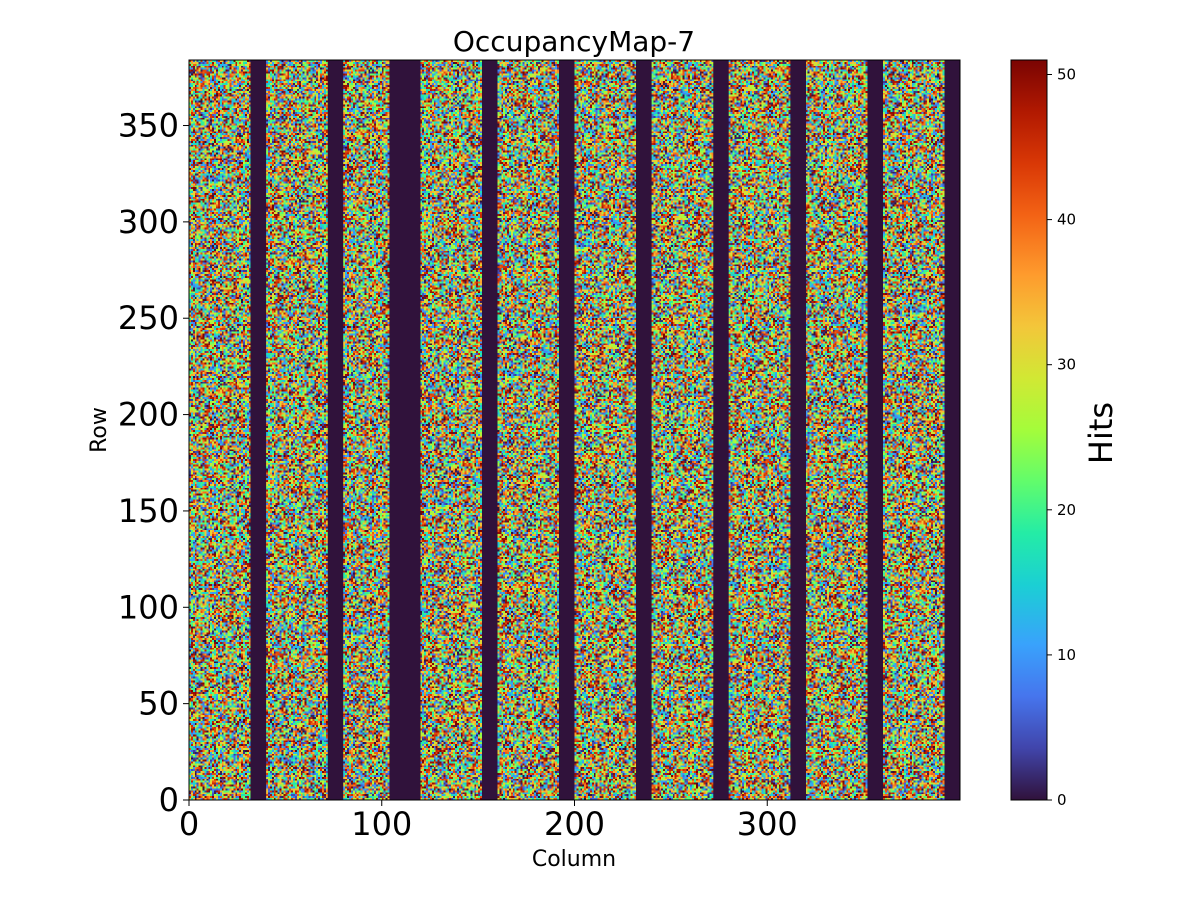 The height and width of the screenshot is (900, 1200). I want to click on colorbar-tick-label: 10, so click(1066, 655).